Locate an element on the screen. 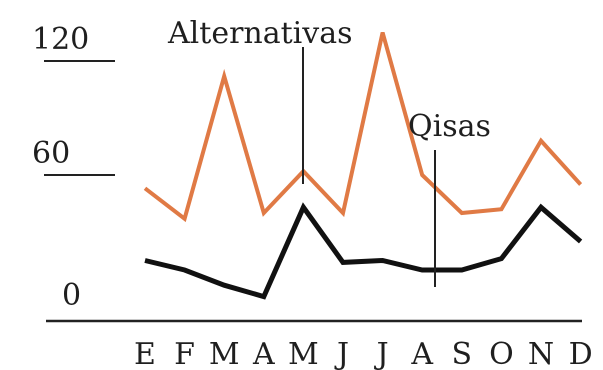  y-ticks: 120 60 0 is located at coordinates (73, 167).